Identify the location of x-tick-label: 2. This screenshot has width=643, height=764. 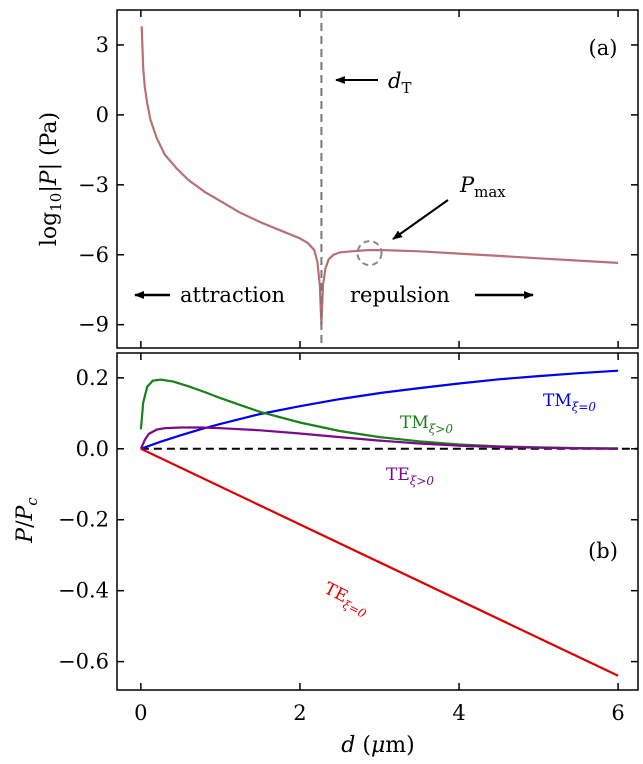
(299, 713).